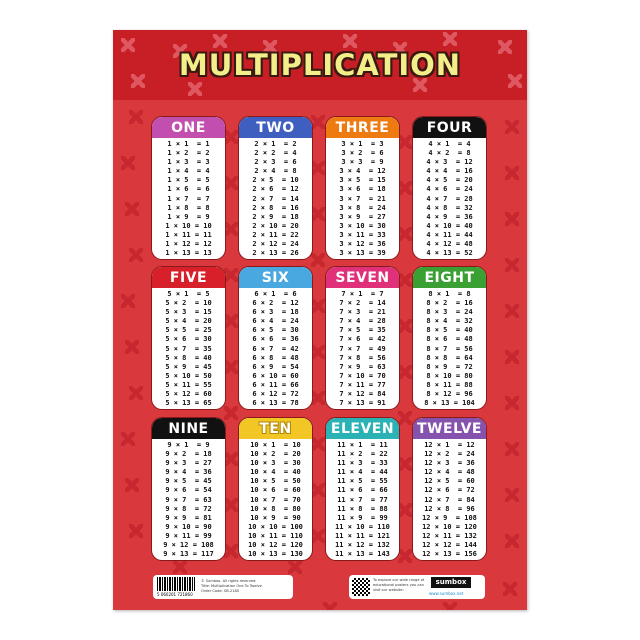 The width and height of the screenshot is (640, 640). I want to click on table-row: 9 × 12 = 108, so click(188, 545).